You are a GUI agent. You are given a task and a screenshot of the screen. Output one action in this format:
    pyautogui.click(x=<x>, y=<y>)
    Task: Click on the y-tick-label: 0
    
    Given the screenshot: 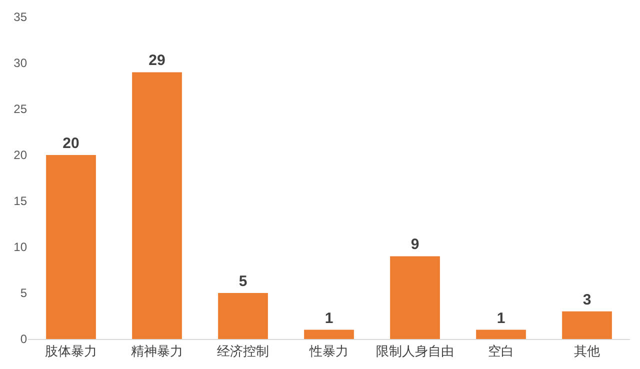 What is the action you would take?
    pyautogui.click(x=24, y=339)
    